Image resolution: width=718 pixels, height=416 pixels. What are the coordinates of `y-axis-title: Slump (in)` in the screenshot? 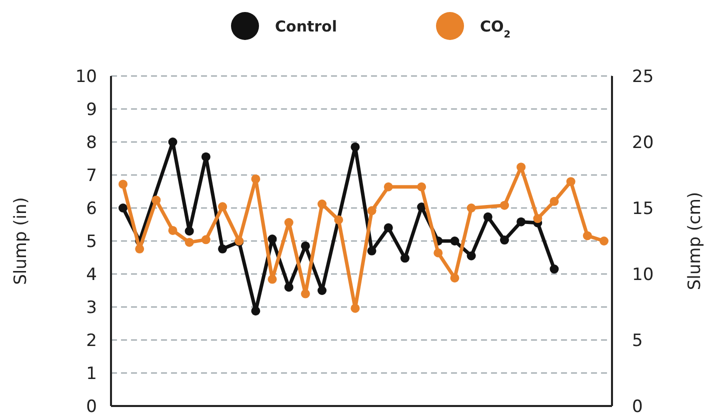 It's located at (21, 241).